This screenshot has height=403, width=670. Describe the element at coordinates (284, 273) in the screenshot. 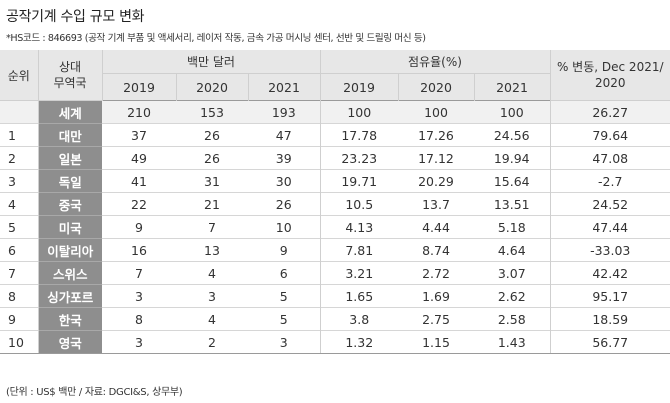

I see `value-cell: 6` at that location.